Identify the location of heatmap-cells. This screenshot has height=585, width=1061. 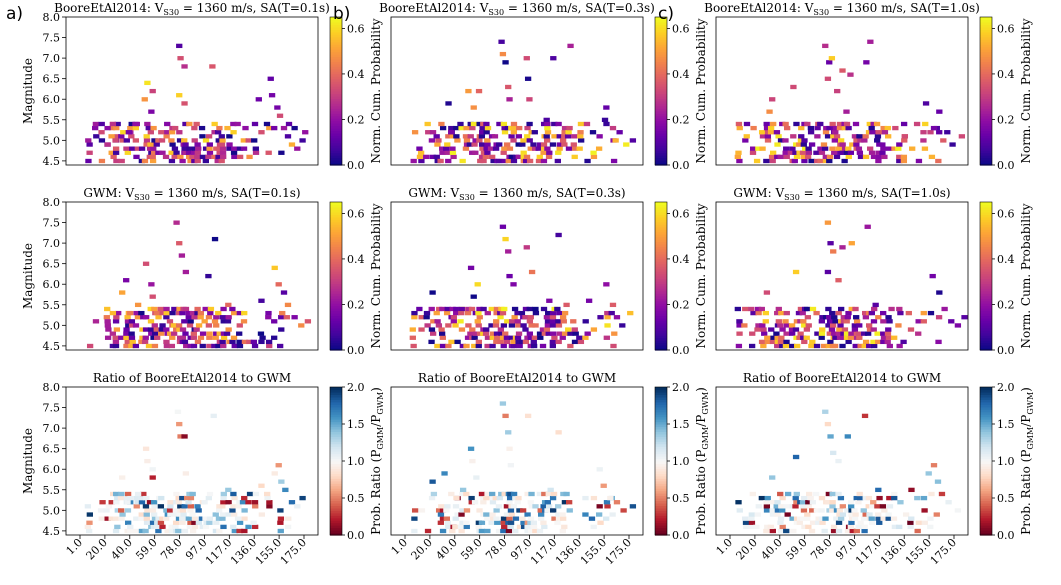
(851, 284).